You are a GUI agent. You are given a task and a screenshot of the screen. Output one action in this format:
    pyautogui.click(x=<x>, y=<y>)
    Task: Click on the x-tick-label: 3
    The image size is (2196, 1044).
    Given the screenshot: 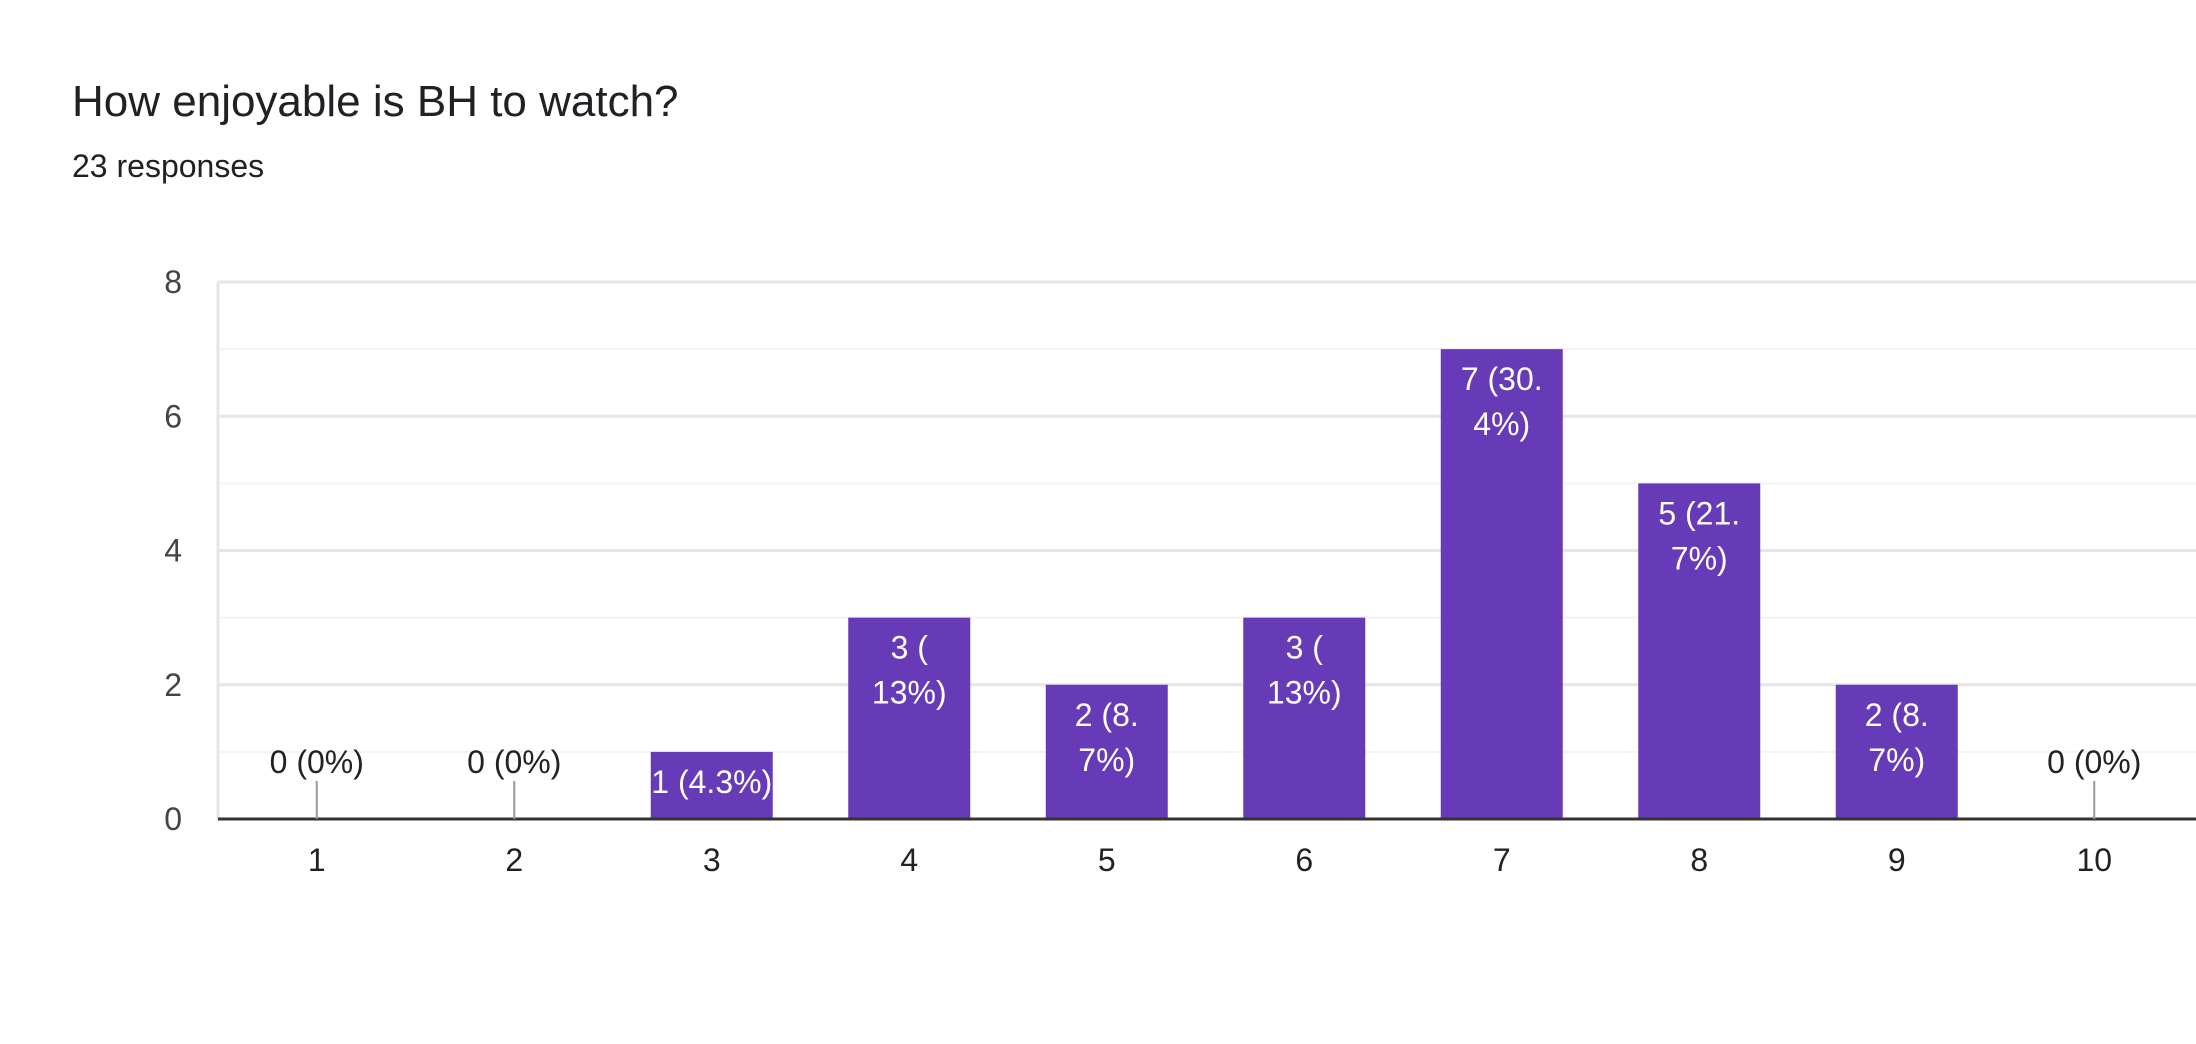 What is the action you would take?
    pyautogui.click(x=712, y=860)
    